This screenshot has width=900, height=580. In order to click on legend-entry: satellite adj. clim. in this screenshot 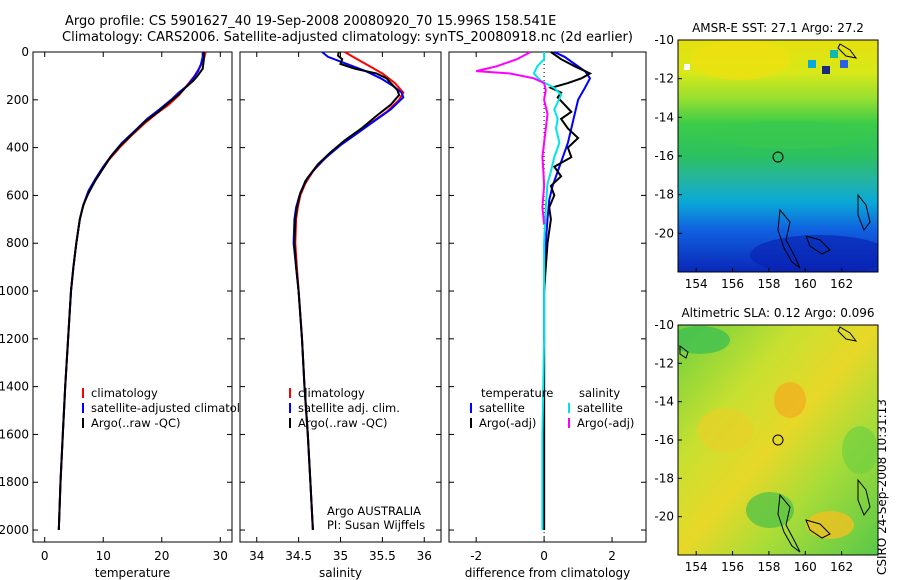, I will do `click(349, 408)`.